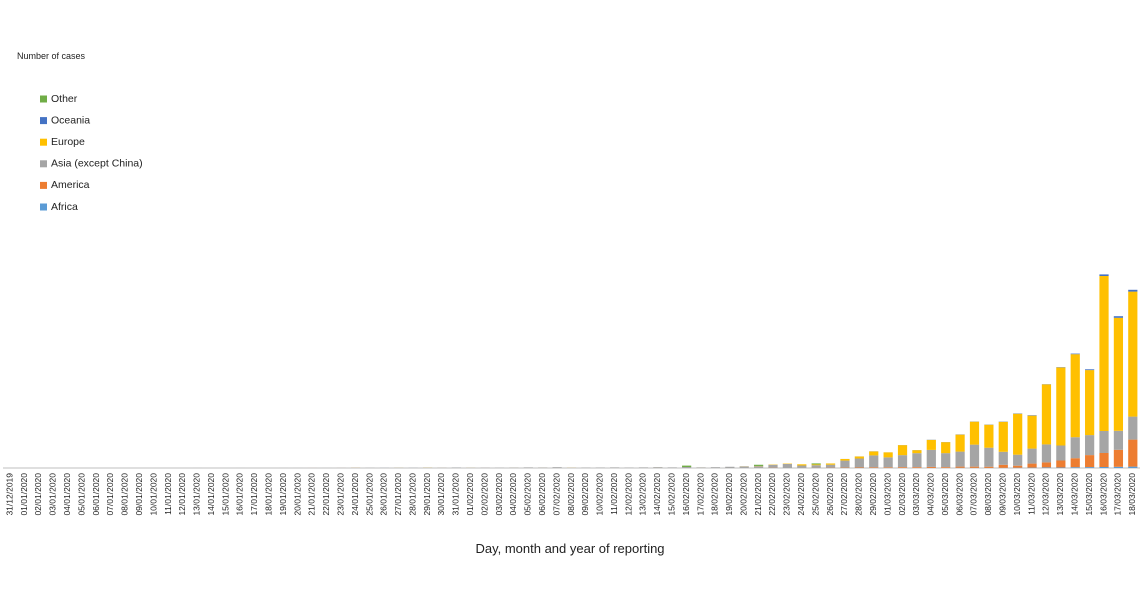 The width and height of the screenshot is (1140, 600). I want to click on x-tick-label: 04/03/2020, so click(931, 494).